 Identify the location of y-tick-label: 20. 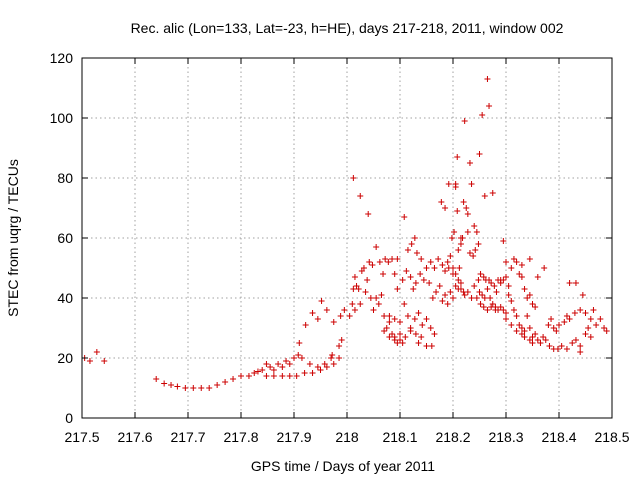
(65, 358).